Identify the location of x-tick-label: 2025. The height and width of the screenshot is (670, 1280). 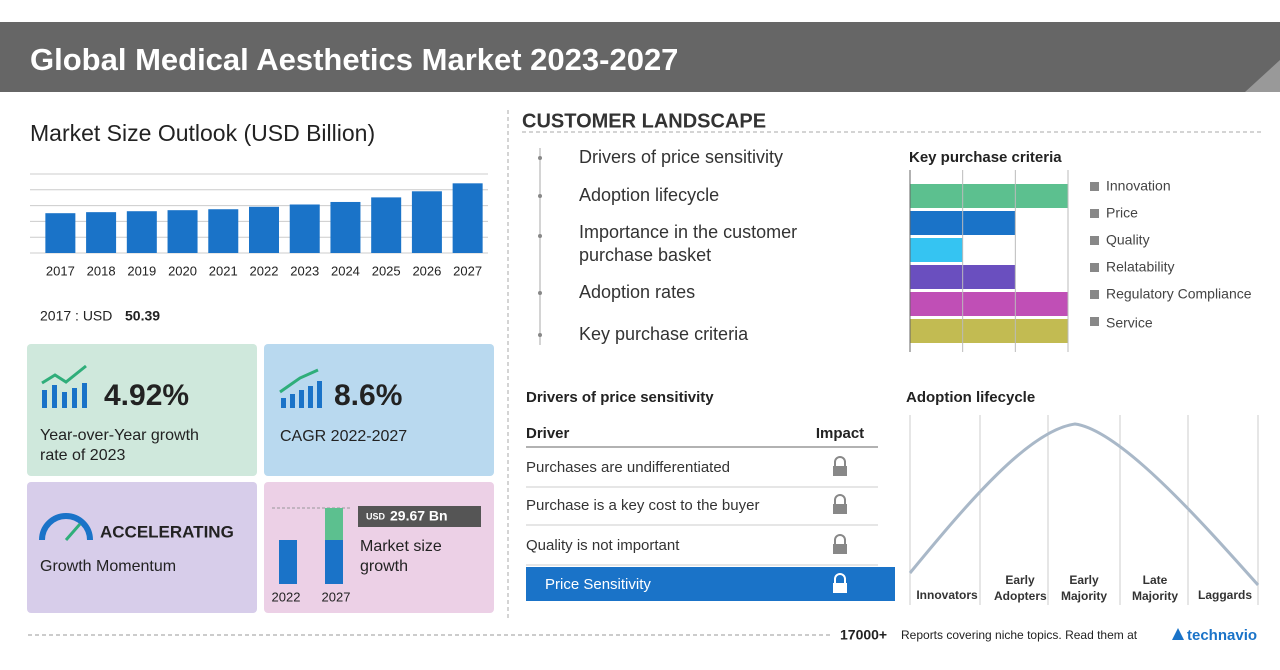
(386, 270).